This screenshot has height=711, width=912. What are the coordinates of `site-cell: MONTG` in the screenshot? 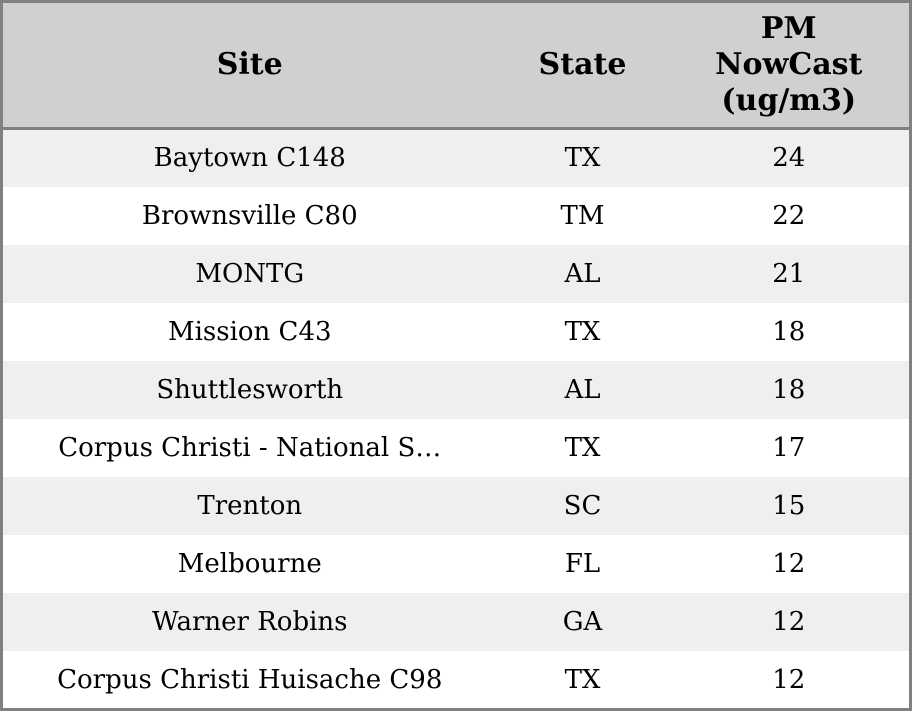 It's located at (250, 273).